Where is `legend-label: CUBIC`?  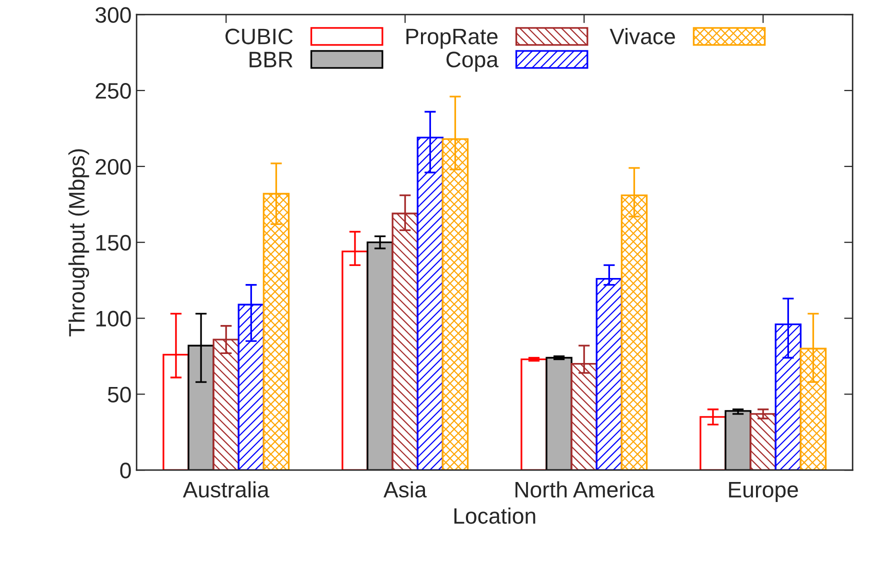 legend-label: CUBIC is located at coordinates (259, 36).